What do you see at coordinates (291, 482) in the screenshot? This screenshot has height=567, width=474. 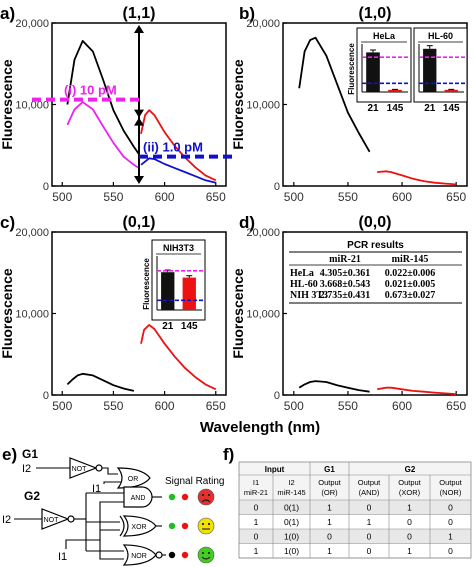 I see `table-column-header: I2` at bounding box center [291, 482].